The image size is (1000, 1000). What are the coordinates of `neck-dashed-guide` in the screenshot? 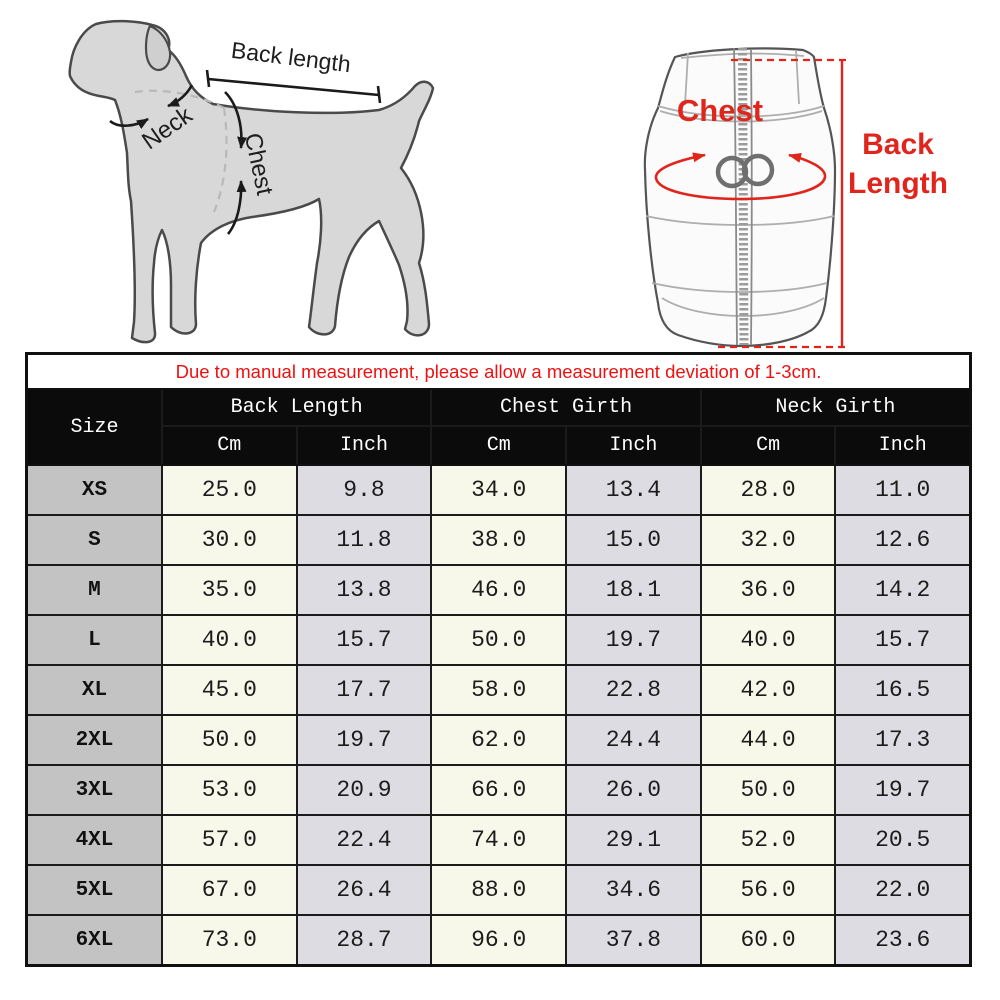 It's located at (179, 99).